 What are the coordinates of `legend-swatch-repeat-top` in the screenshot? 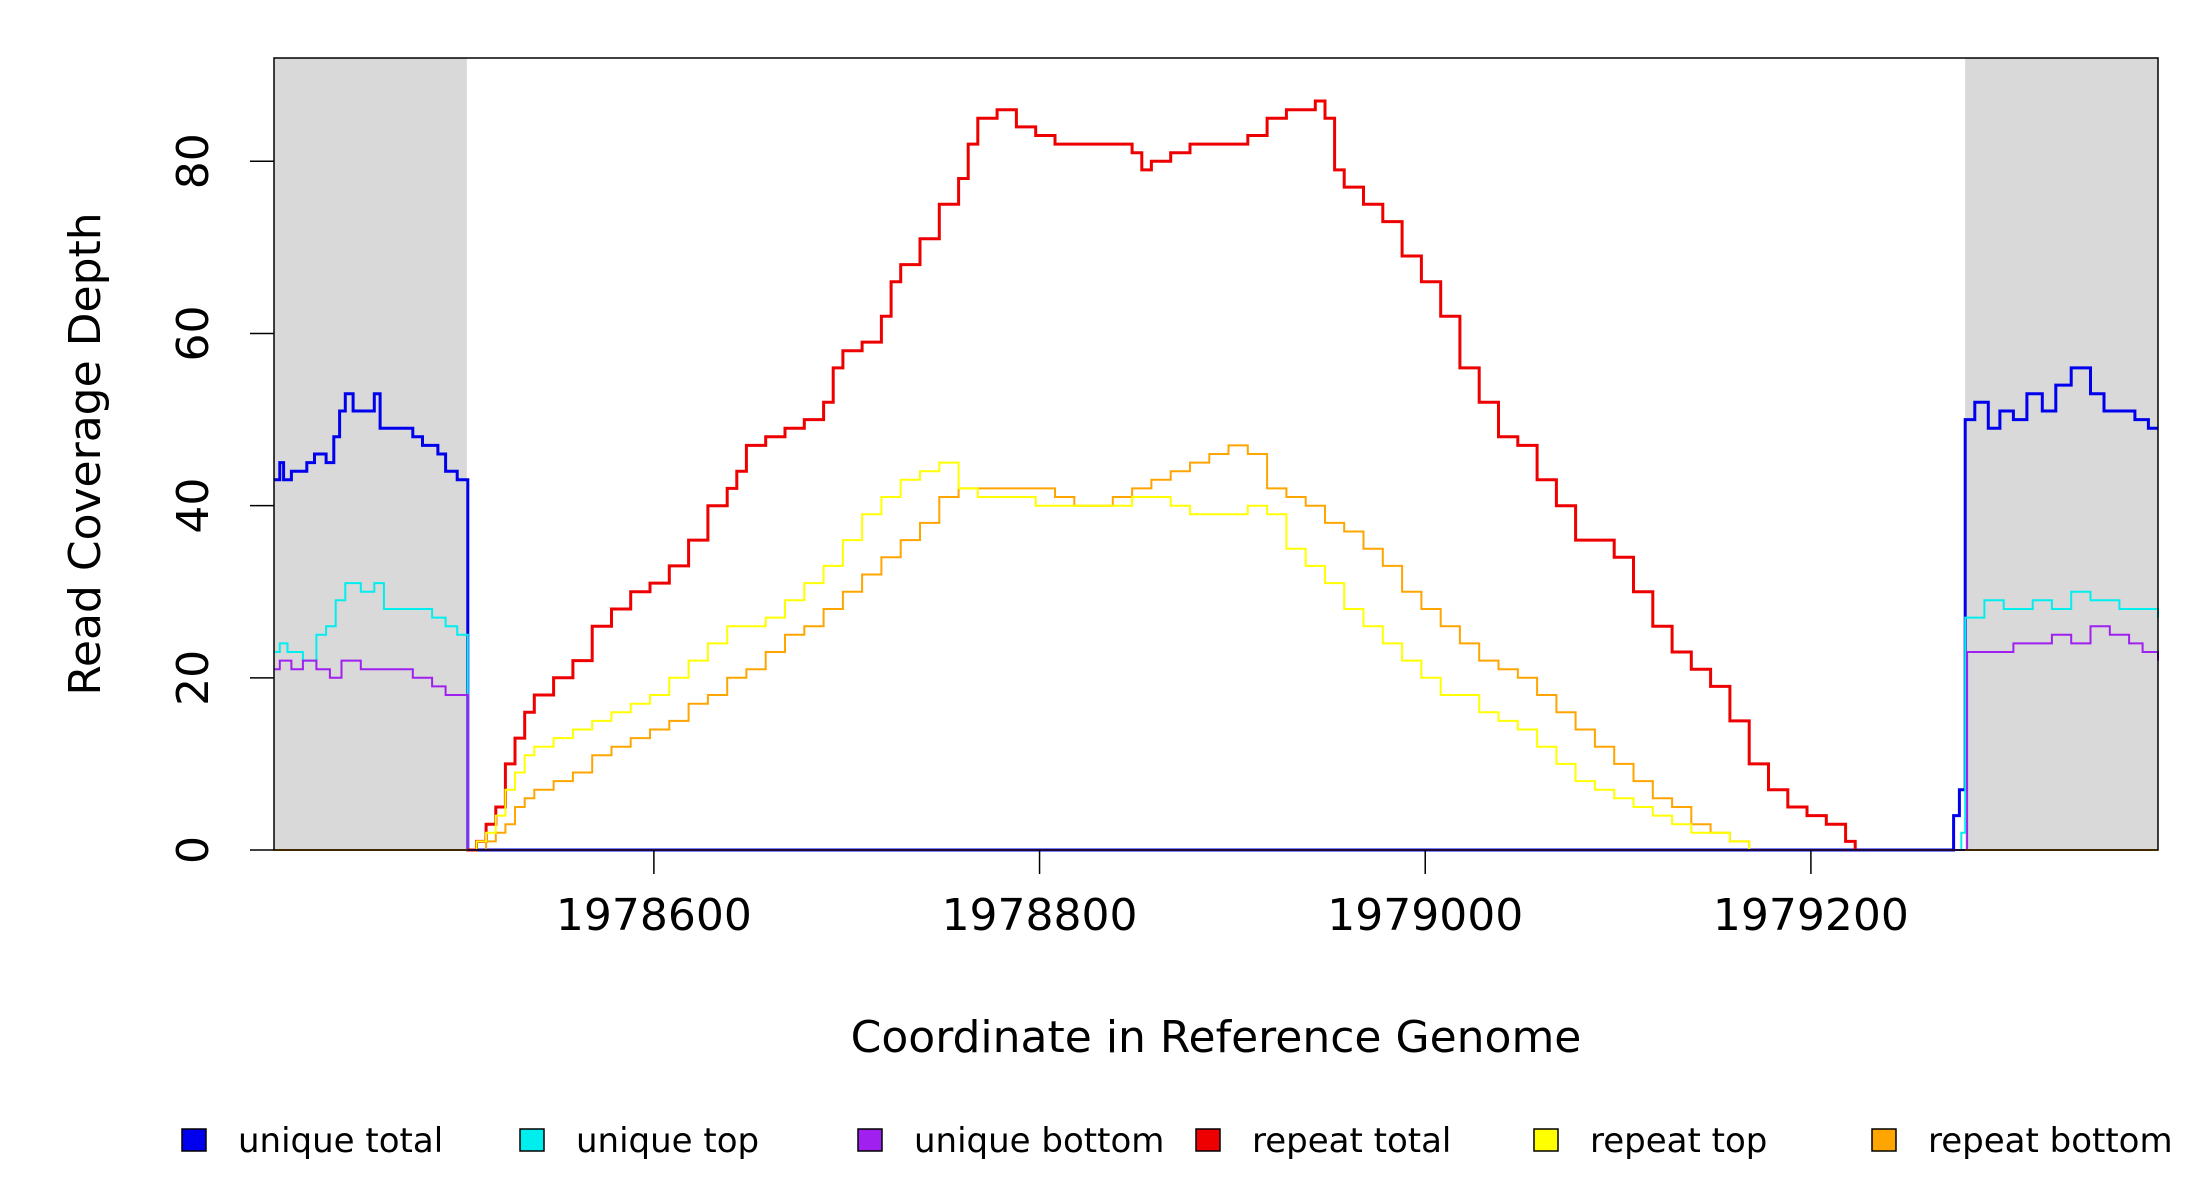 It's located at (1546, 1140).